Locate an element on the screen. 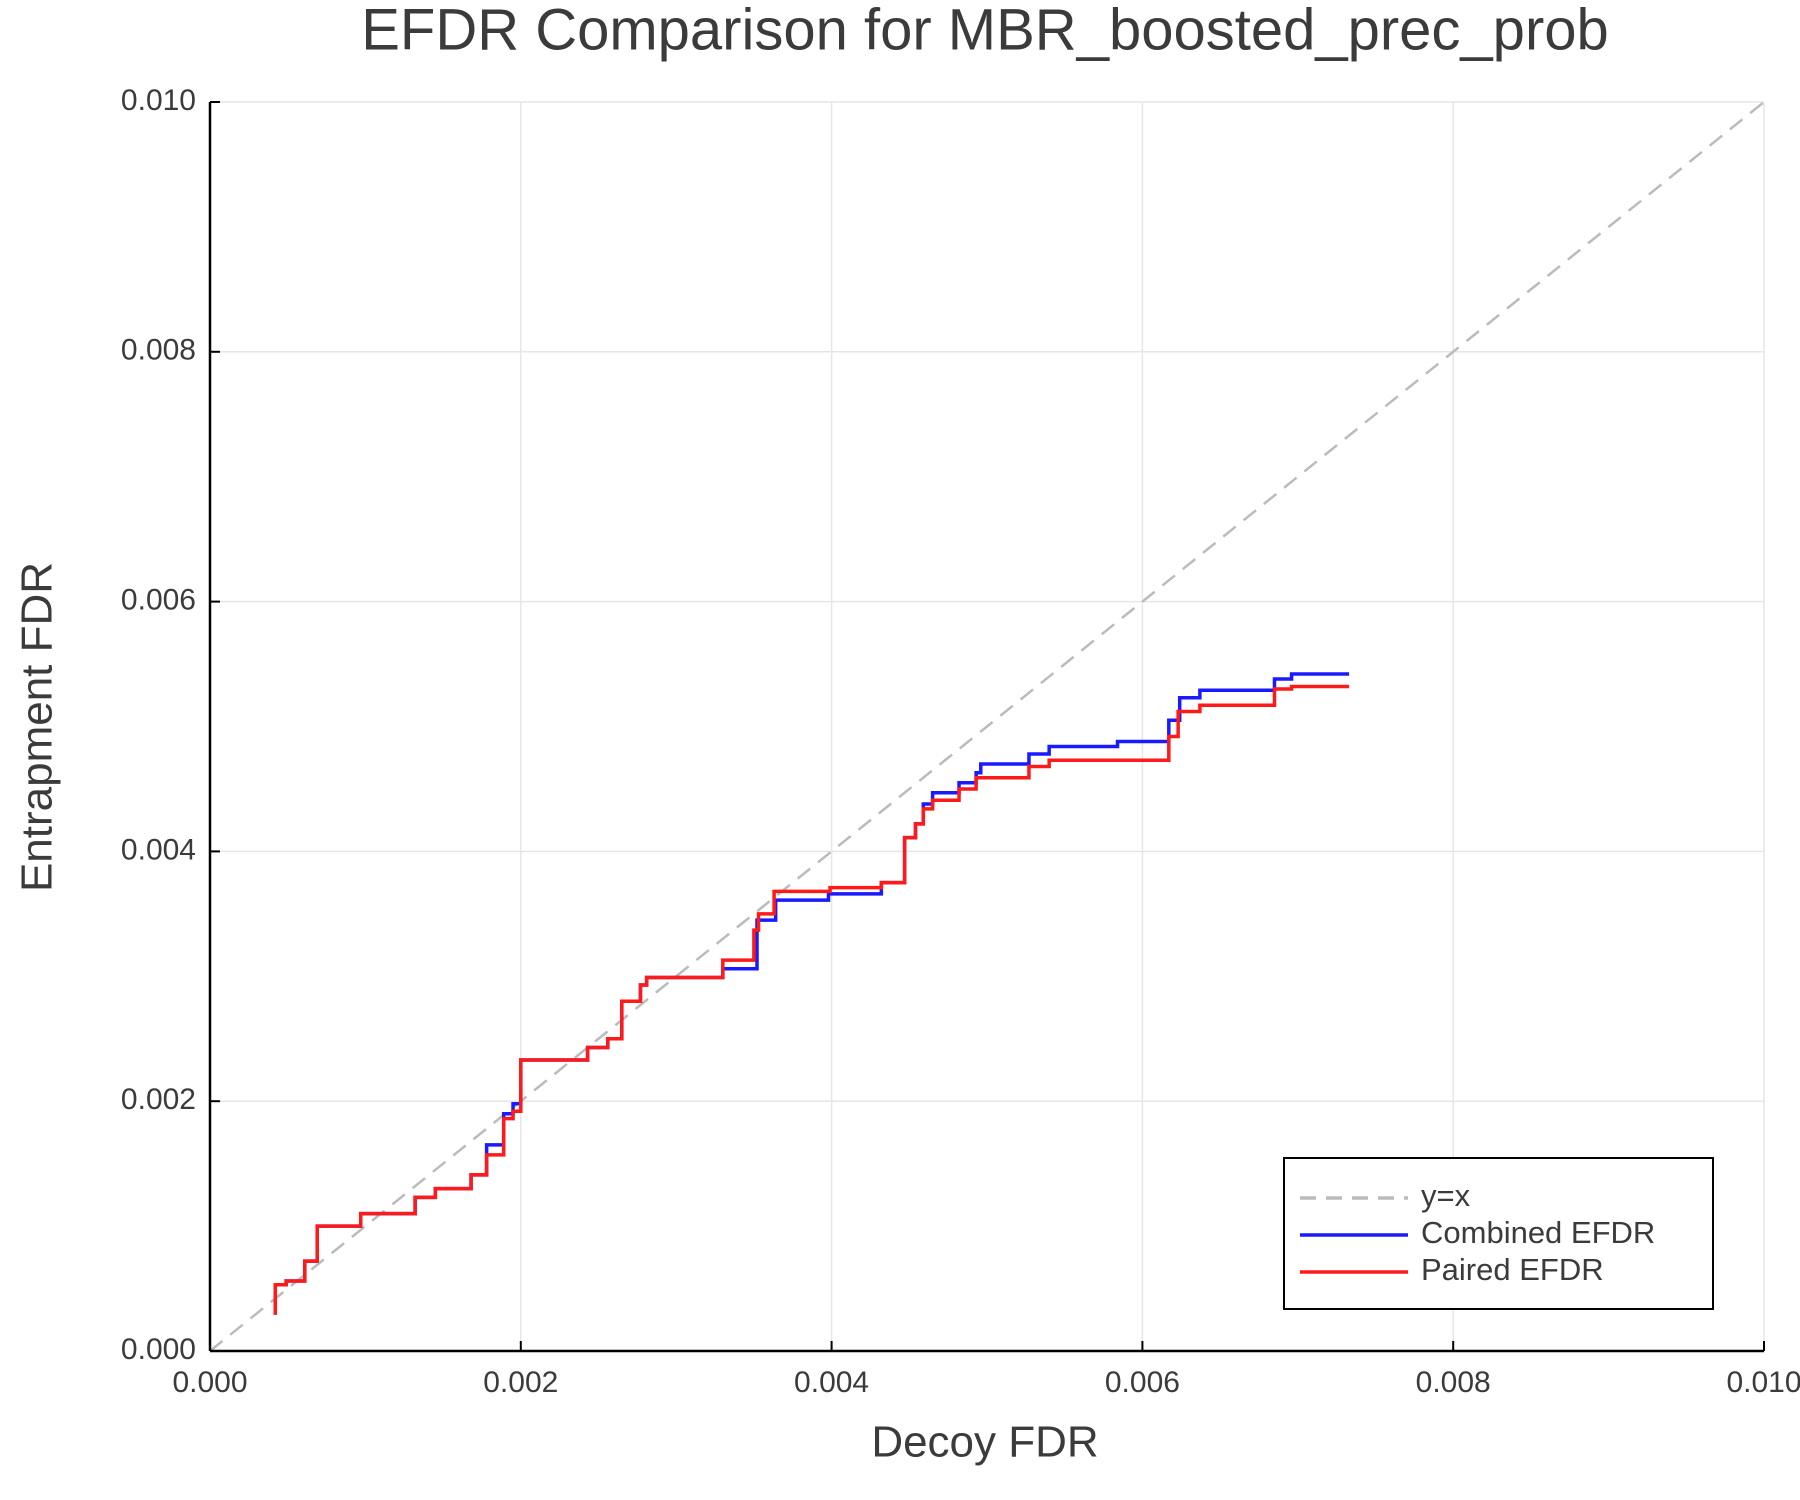 The width and height of the screenshot is (1800, 1500). y-tick-label: 0.006 is located at coordinates (158, 600).